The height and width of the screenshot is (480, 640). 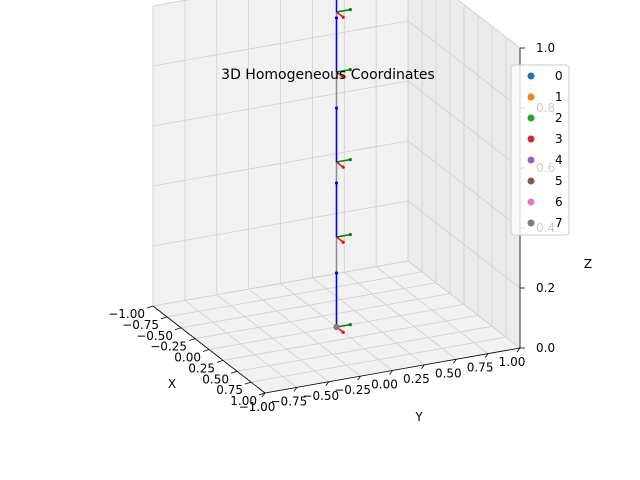 What do you see at coordinates (289, 401) in the screenshot?
I see `y-tick-label: −0.75` at bounding box center [289, 401].